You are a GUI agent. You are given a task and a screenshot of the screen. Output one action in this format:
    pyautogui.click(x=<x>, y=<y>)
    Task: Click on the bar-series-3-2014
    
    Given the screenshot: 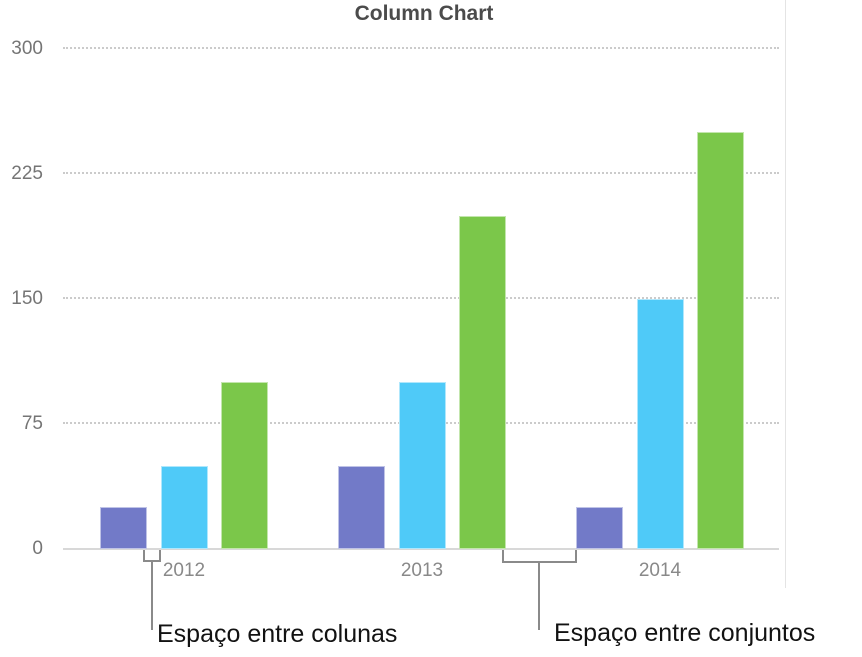 What is the action you would take?
    pyautogui.click(x=720, y=340)
    